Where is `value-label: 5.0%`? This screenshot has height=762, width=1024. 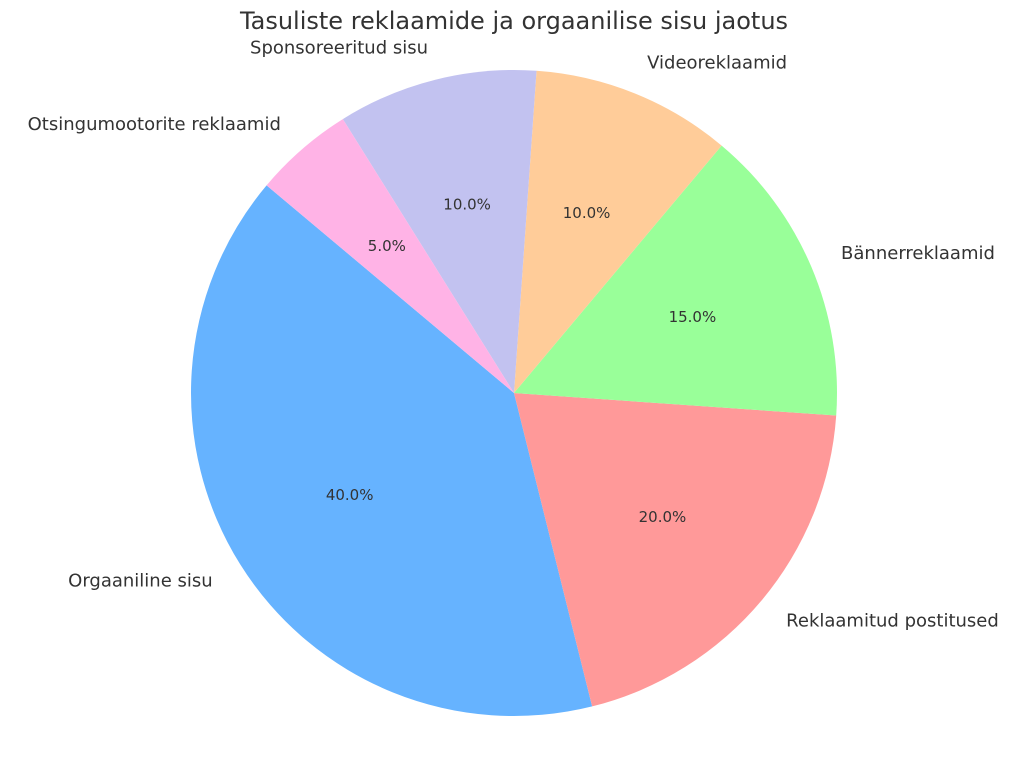 value-label: 5.0% is located at coordinates (387, 246).